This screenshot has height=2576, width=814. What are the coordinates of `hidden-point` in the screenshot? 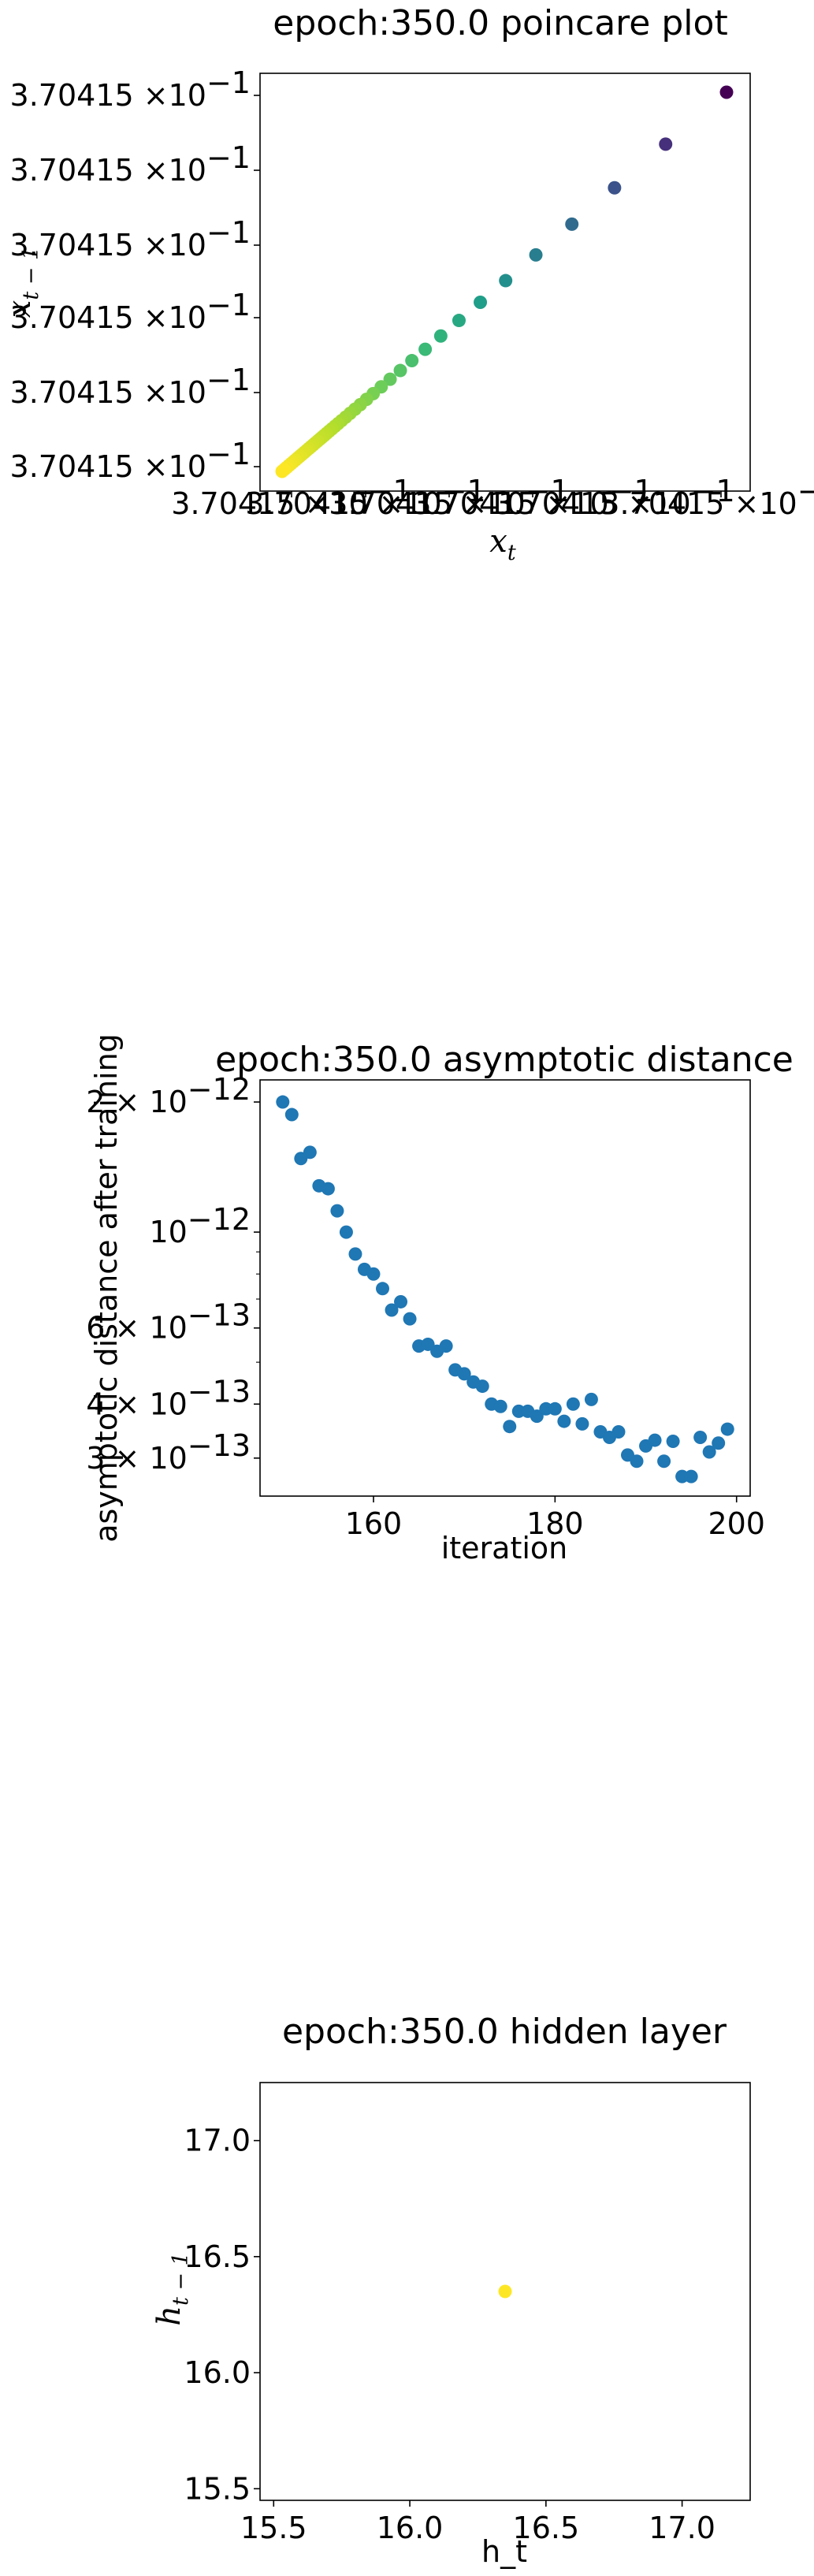 It's located at (505, 2291).